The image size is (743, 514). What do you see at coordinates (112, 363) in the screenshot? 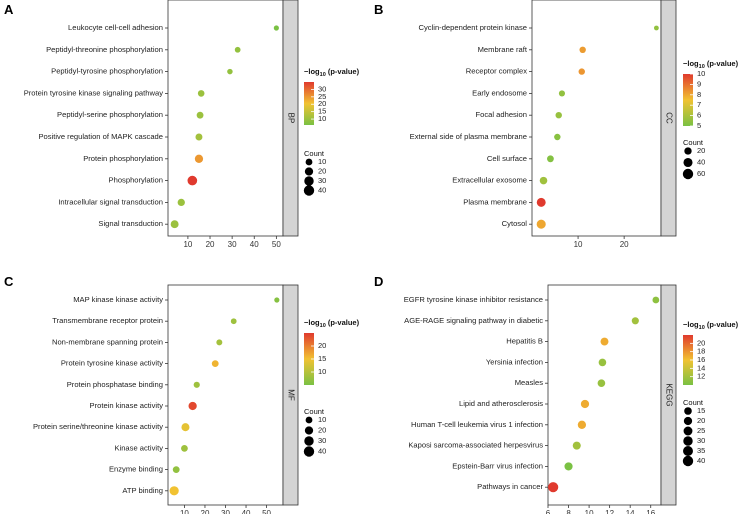
I see `y-tick-label: Protein tyrosine kinase activity` at bounding box center [112, 363].